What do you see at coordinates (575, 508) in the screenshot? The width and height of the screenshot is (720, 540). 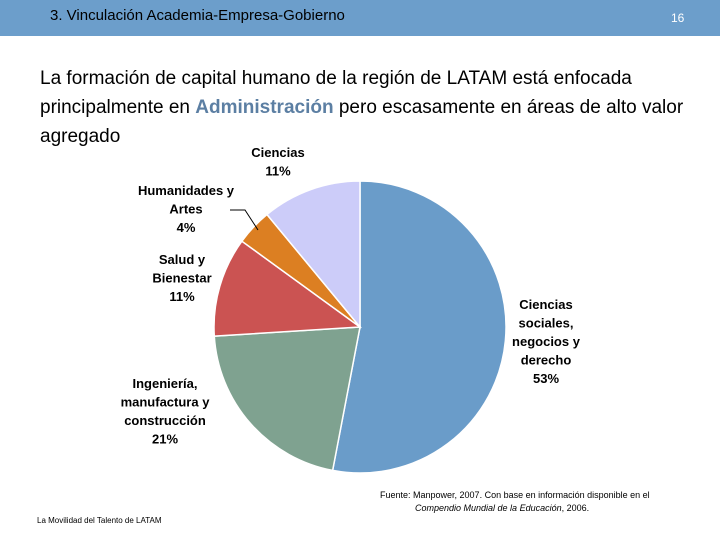 I see `source-line-2-rest: , 2006.` at bounding box center [575, 508].